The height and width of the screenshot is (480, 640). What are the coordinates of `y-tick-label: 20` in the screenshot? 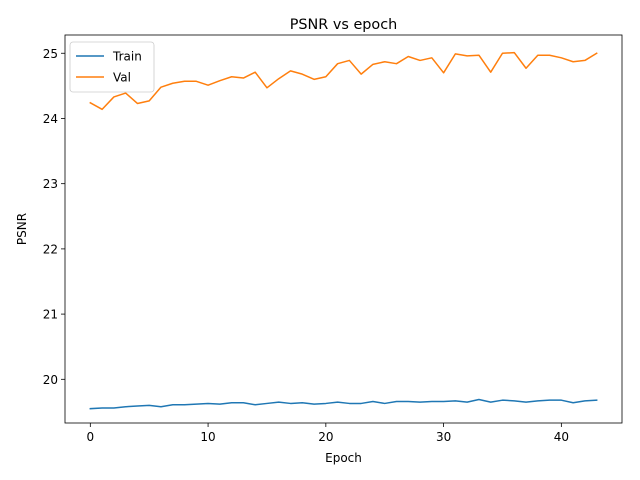 It's located at (50, 380).